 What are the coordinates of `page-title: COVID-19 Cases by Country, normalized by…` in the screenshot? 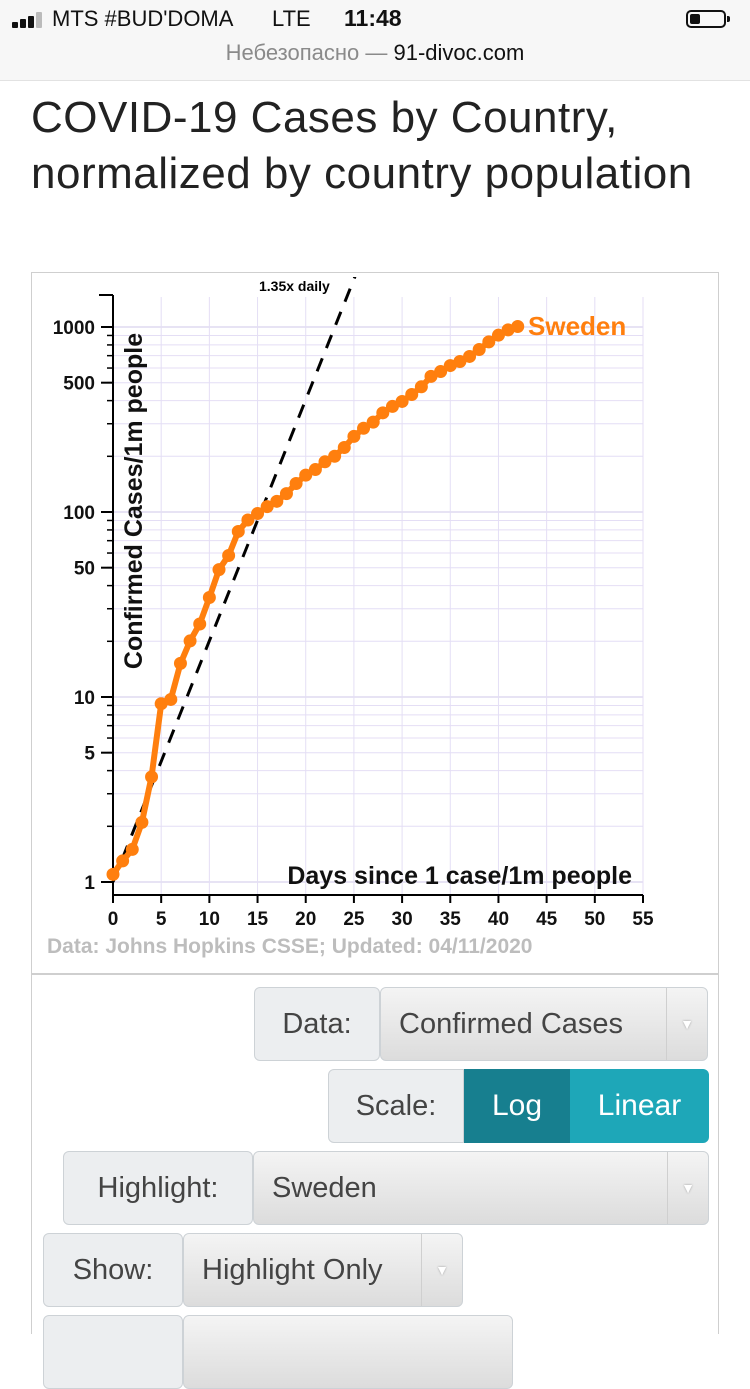 It's located at (362, 145).